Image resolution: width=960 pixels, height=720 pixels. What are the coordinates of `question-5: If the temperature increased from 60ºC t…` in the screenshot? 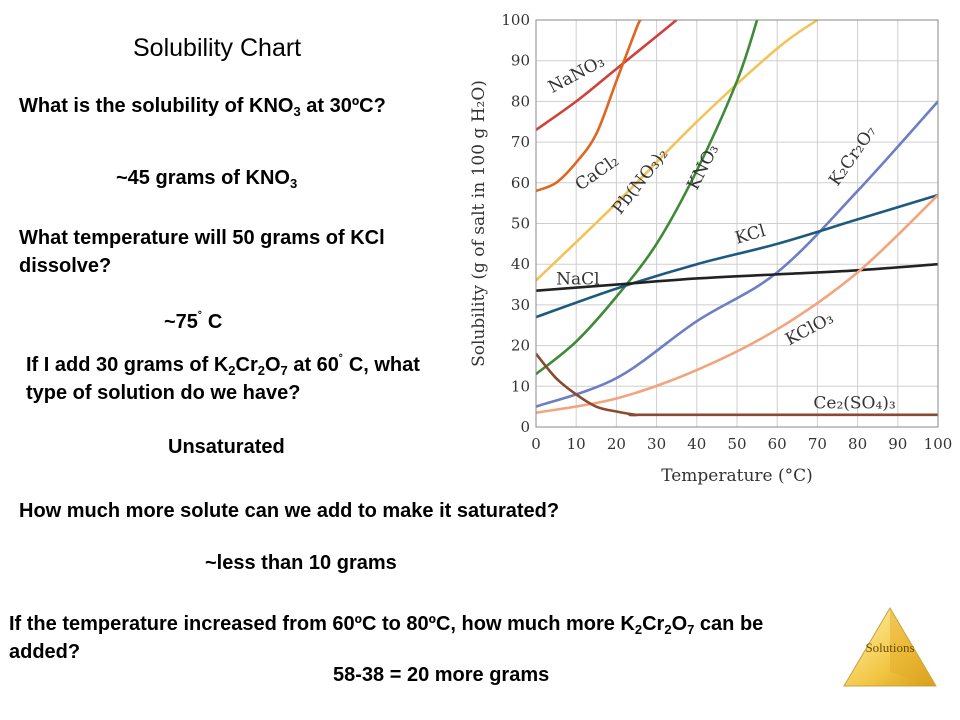 It's located at (386, 638).